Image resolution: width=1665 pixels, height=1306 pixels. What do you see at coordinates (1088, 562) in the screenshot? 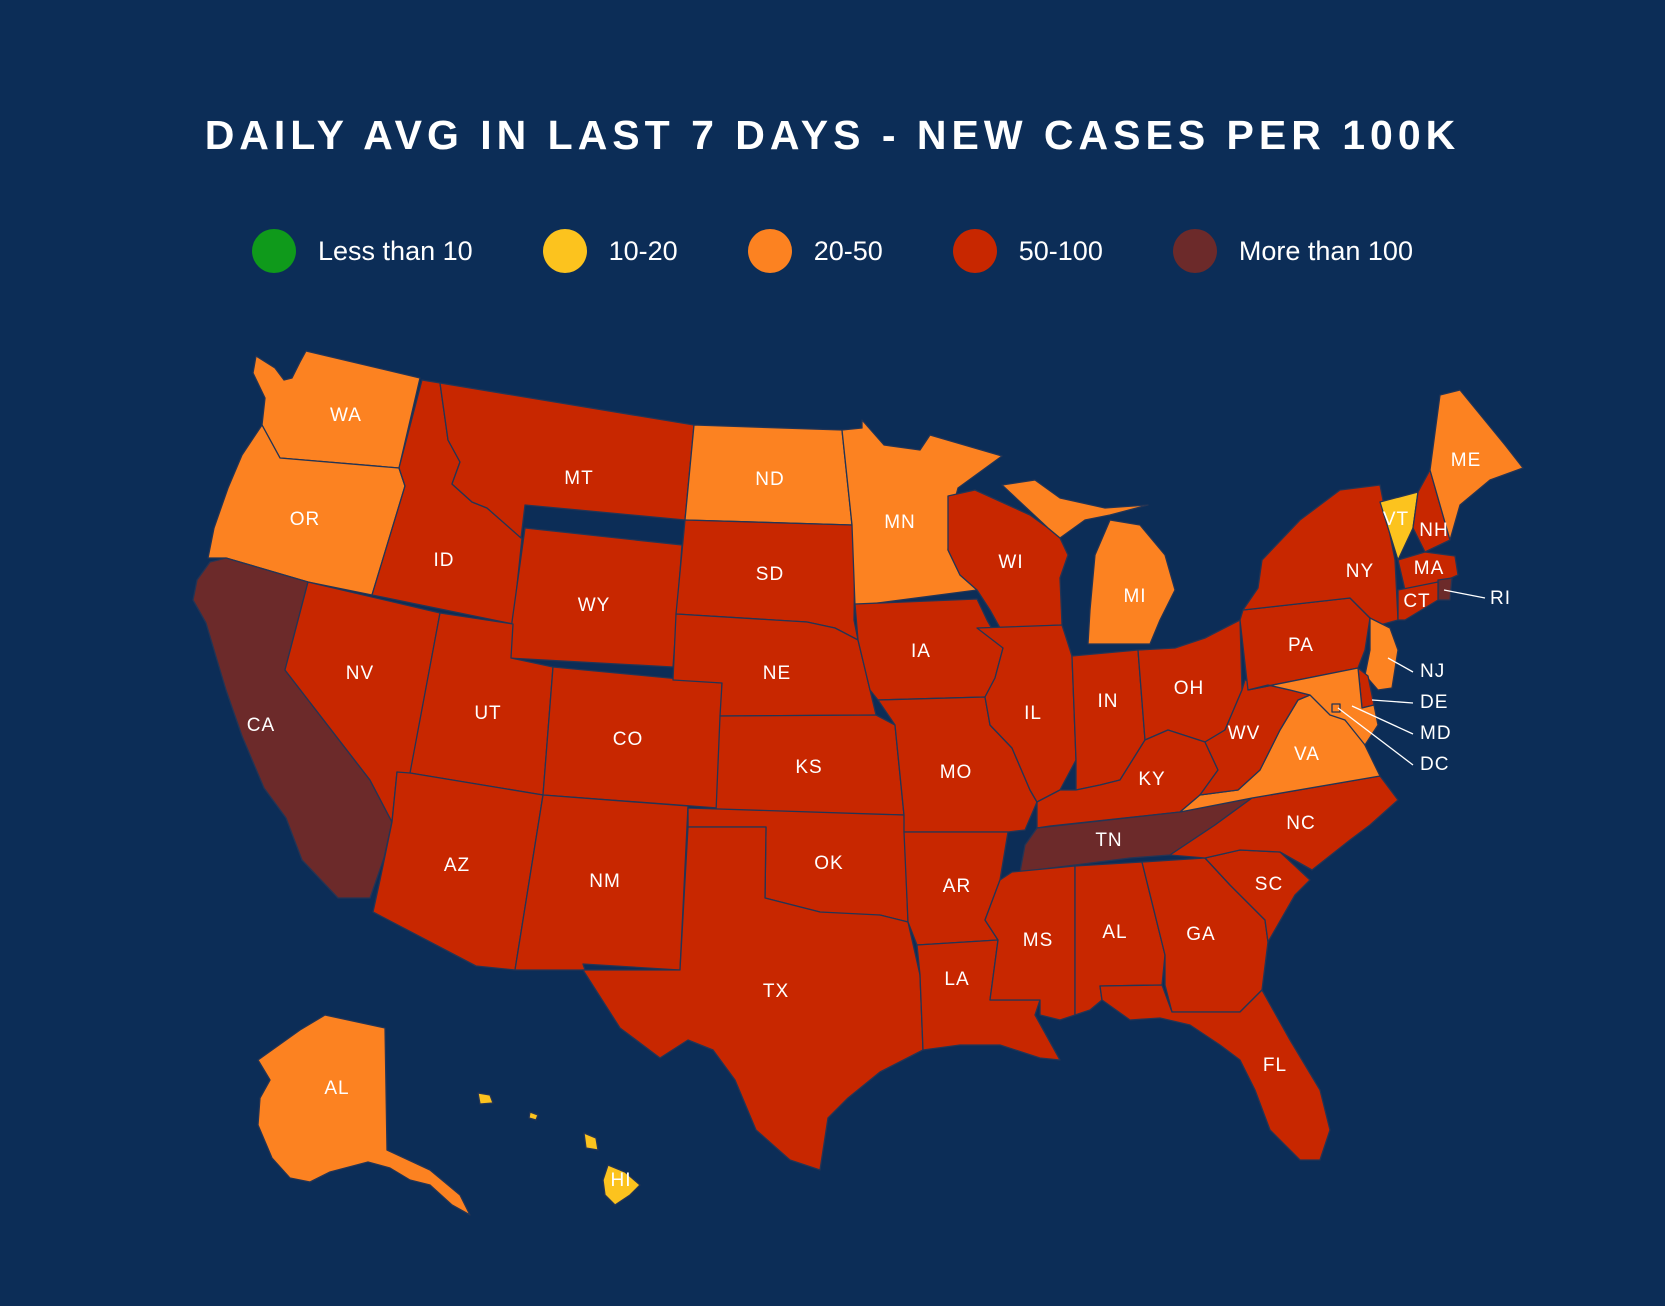
I see `state-mi` at bounding box center [1088, 562].